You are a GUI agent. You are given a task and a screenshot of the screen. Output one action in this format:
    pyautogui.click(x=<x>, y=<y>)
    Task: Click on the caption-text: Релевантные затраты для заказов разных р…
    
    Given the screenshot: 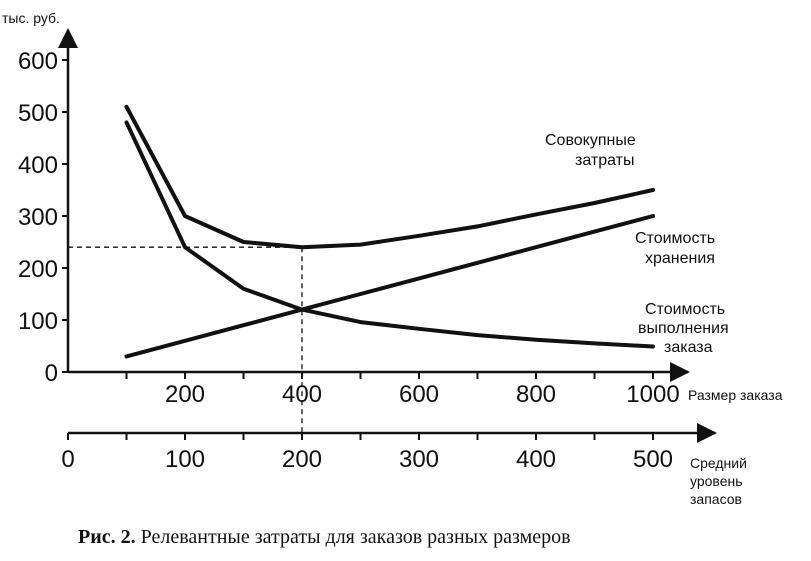 What is the action you would take?
    pyautogui.click(x=353, y=537)
    